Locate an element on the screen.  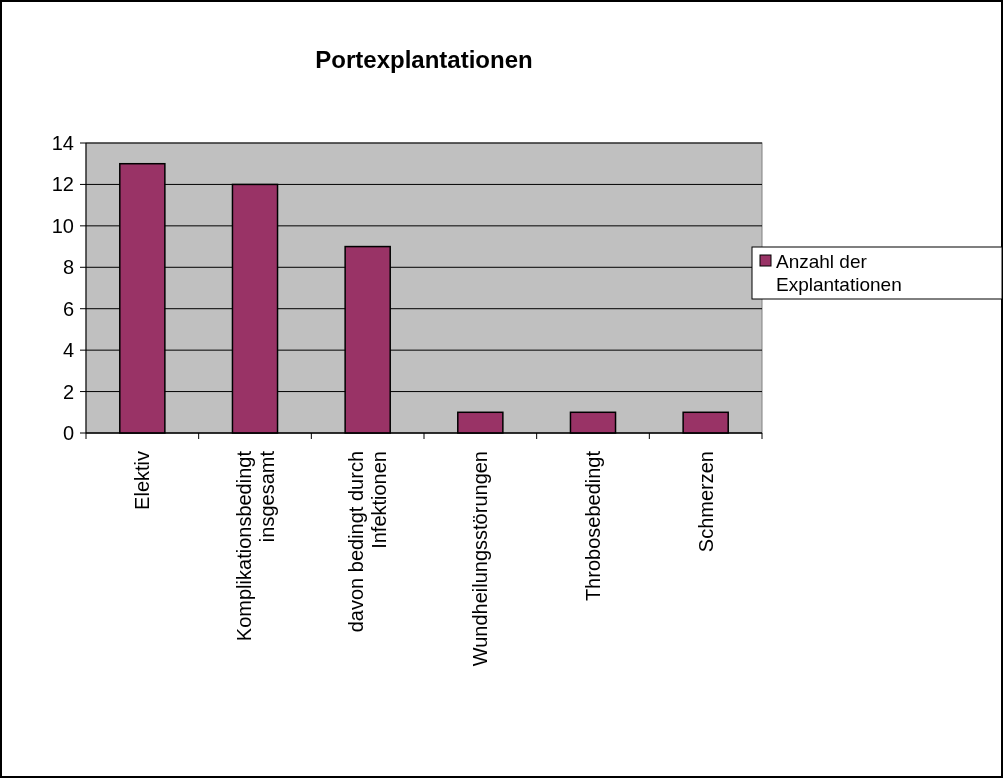
x-tick-label: Elektiv is located at coordinates (142, 480).